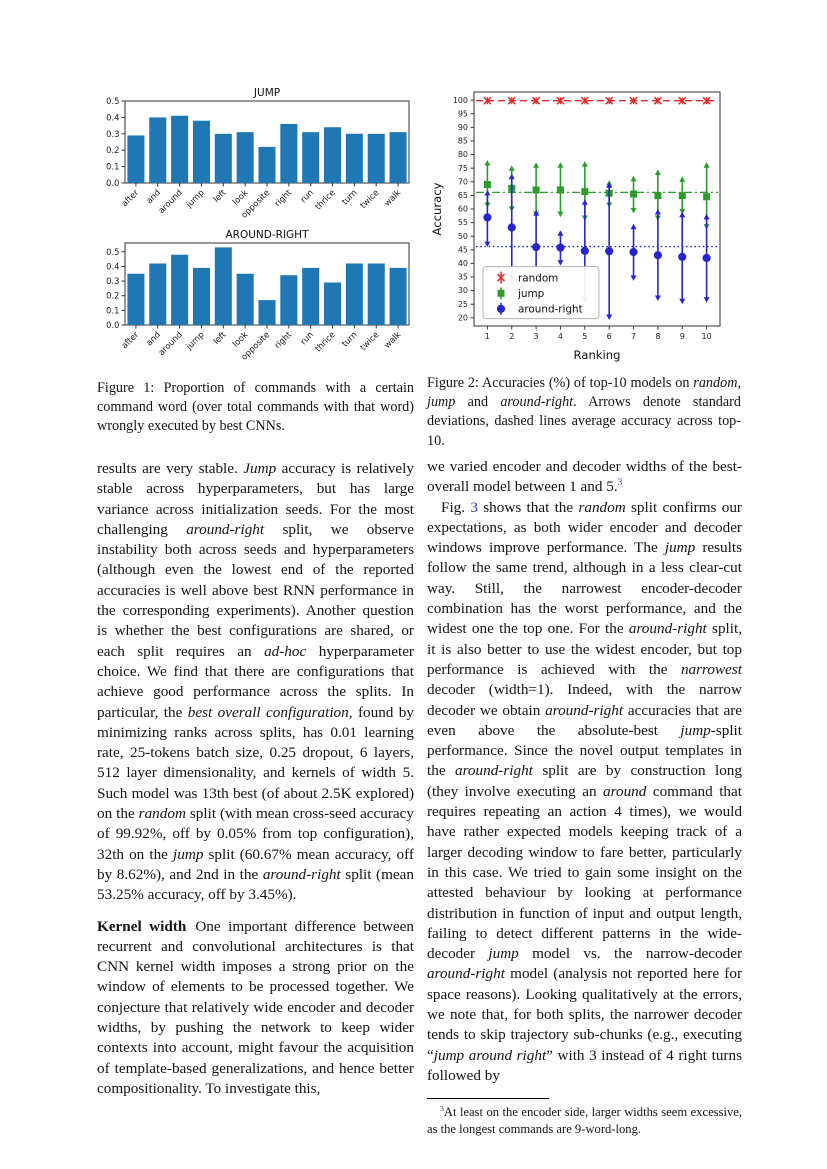 The image size is (827, 1169). What do you see at coordinates (325, 341) in the screenshot?
I see `x-tick-label: thrice` at bounding box center [325, 341].